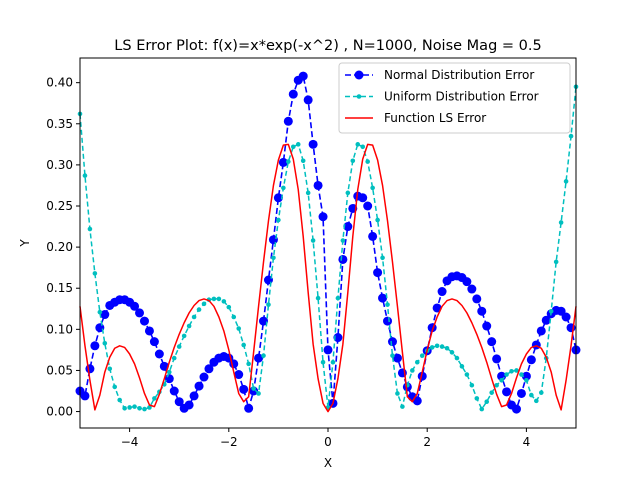  Describe the element at coordinates (59, 370) in the screenshot. I see `y-tick-label: 0.05` at that location.